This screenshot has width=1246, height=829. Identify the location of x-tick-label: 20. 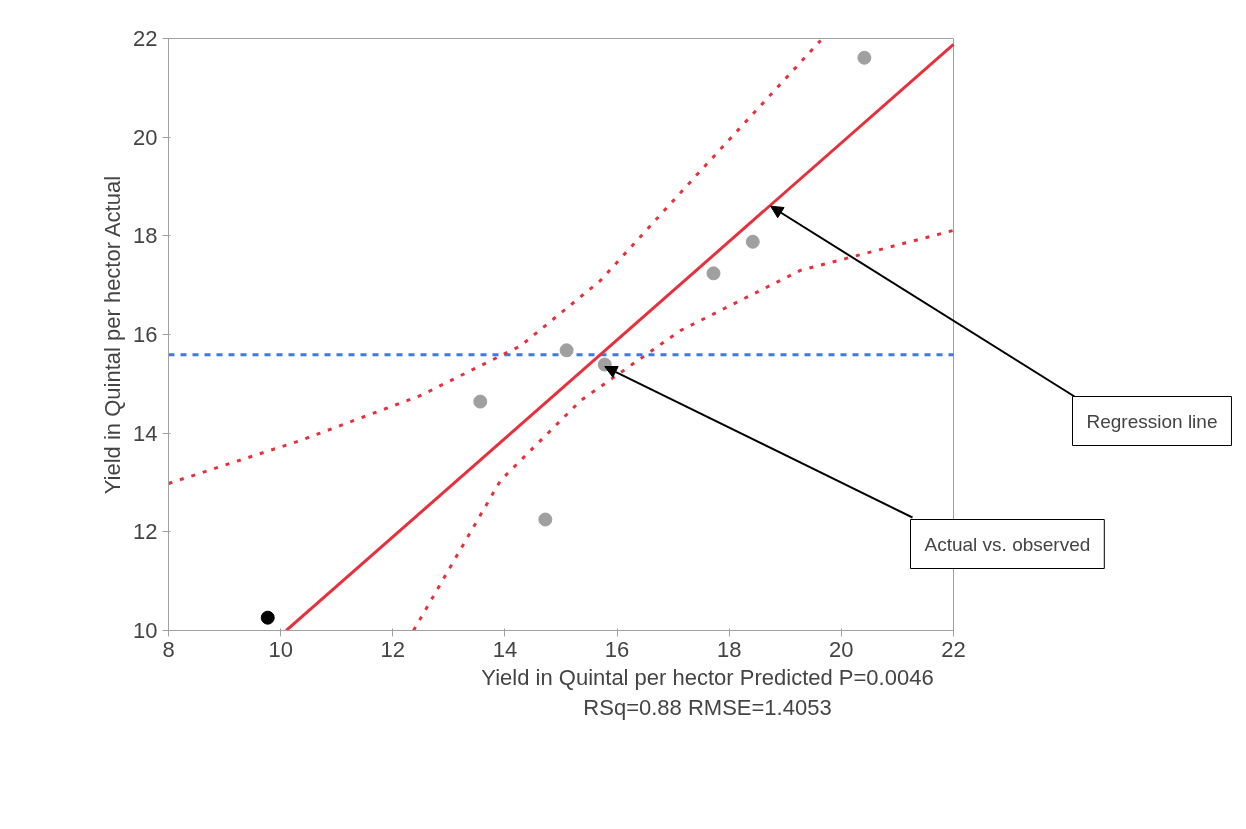
(841, 649).